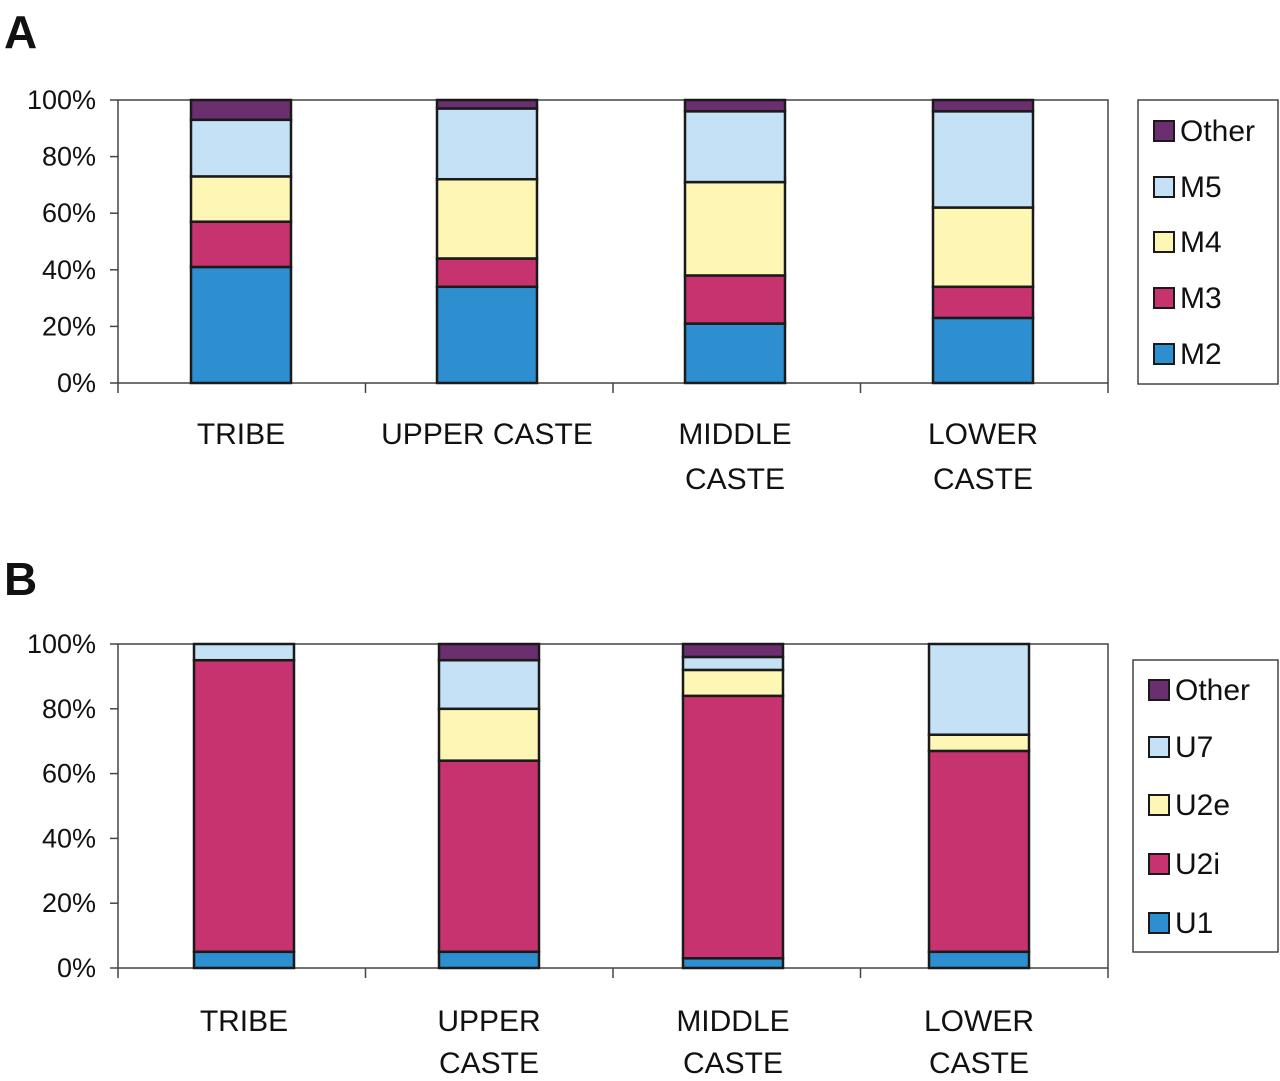 Image resolution: width=1280 pixels, height=1081 pixels. I want to click on legend-entry-label: M4, so click(1201, 242).